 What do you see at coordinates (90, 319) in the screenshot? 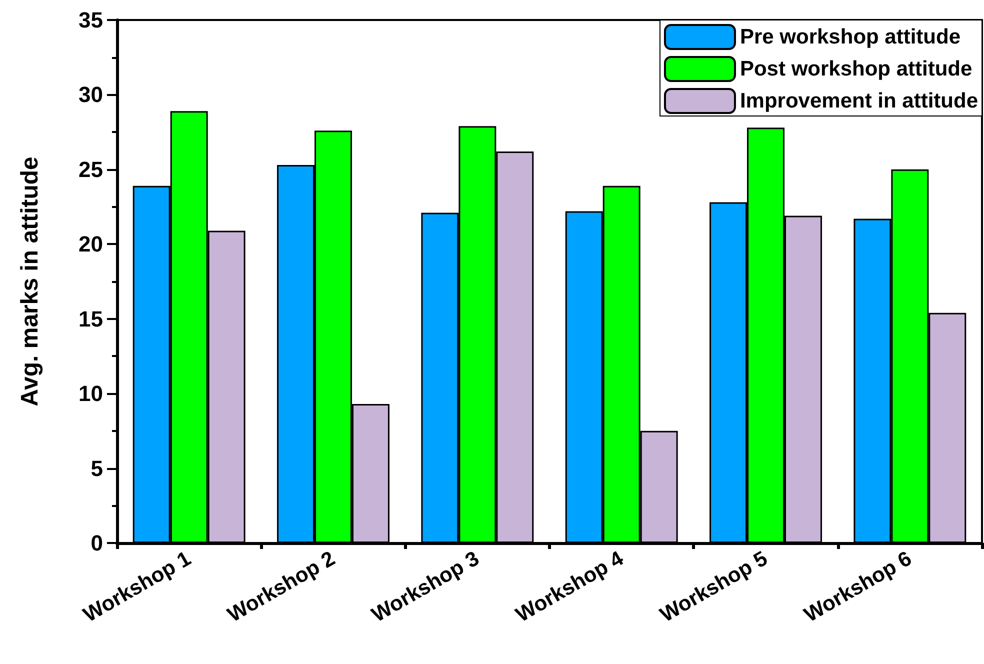
I see `y-tick-label: 15` at bounding box center [90, 319].